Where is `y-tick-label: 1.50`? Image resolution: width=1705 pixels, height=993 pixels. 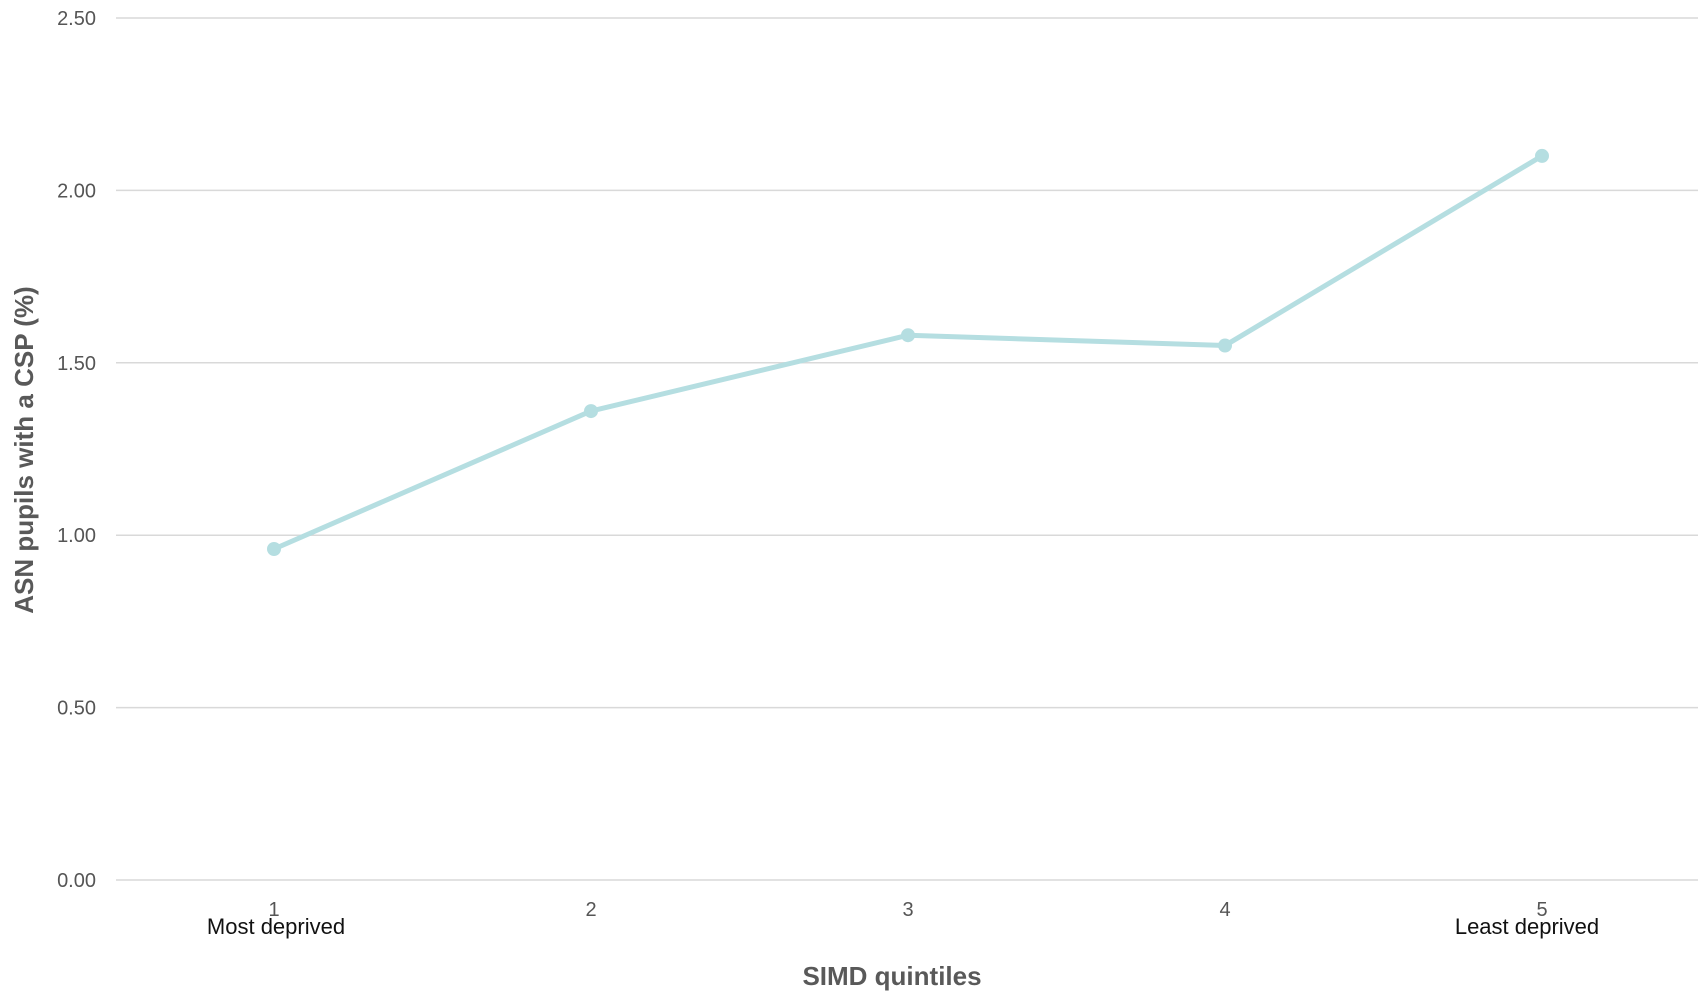 y-tick-label: 1.50 is located at coordinates (76, 364).